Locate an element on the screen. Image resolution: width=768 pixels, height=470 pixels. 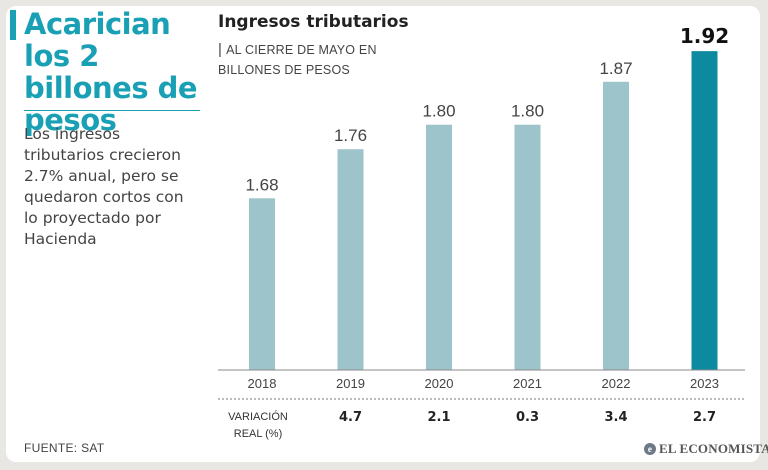
data-label-2021: 1.80 is located at coordinates (527, 111).